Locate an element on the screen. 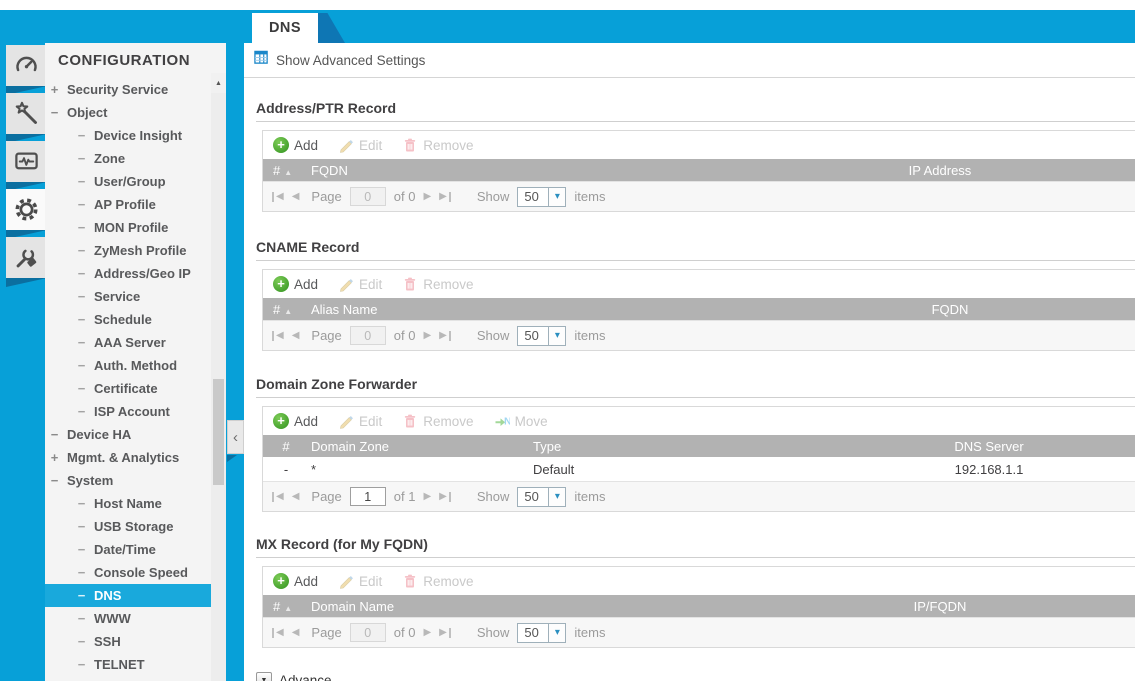 Image resolution: width=1135 pixels, height=681 pixels. sidebar-item-user-group: − User/Group is located at coordinates (135, 181).